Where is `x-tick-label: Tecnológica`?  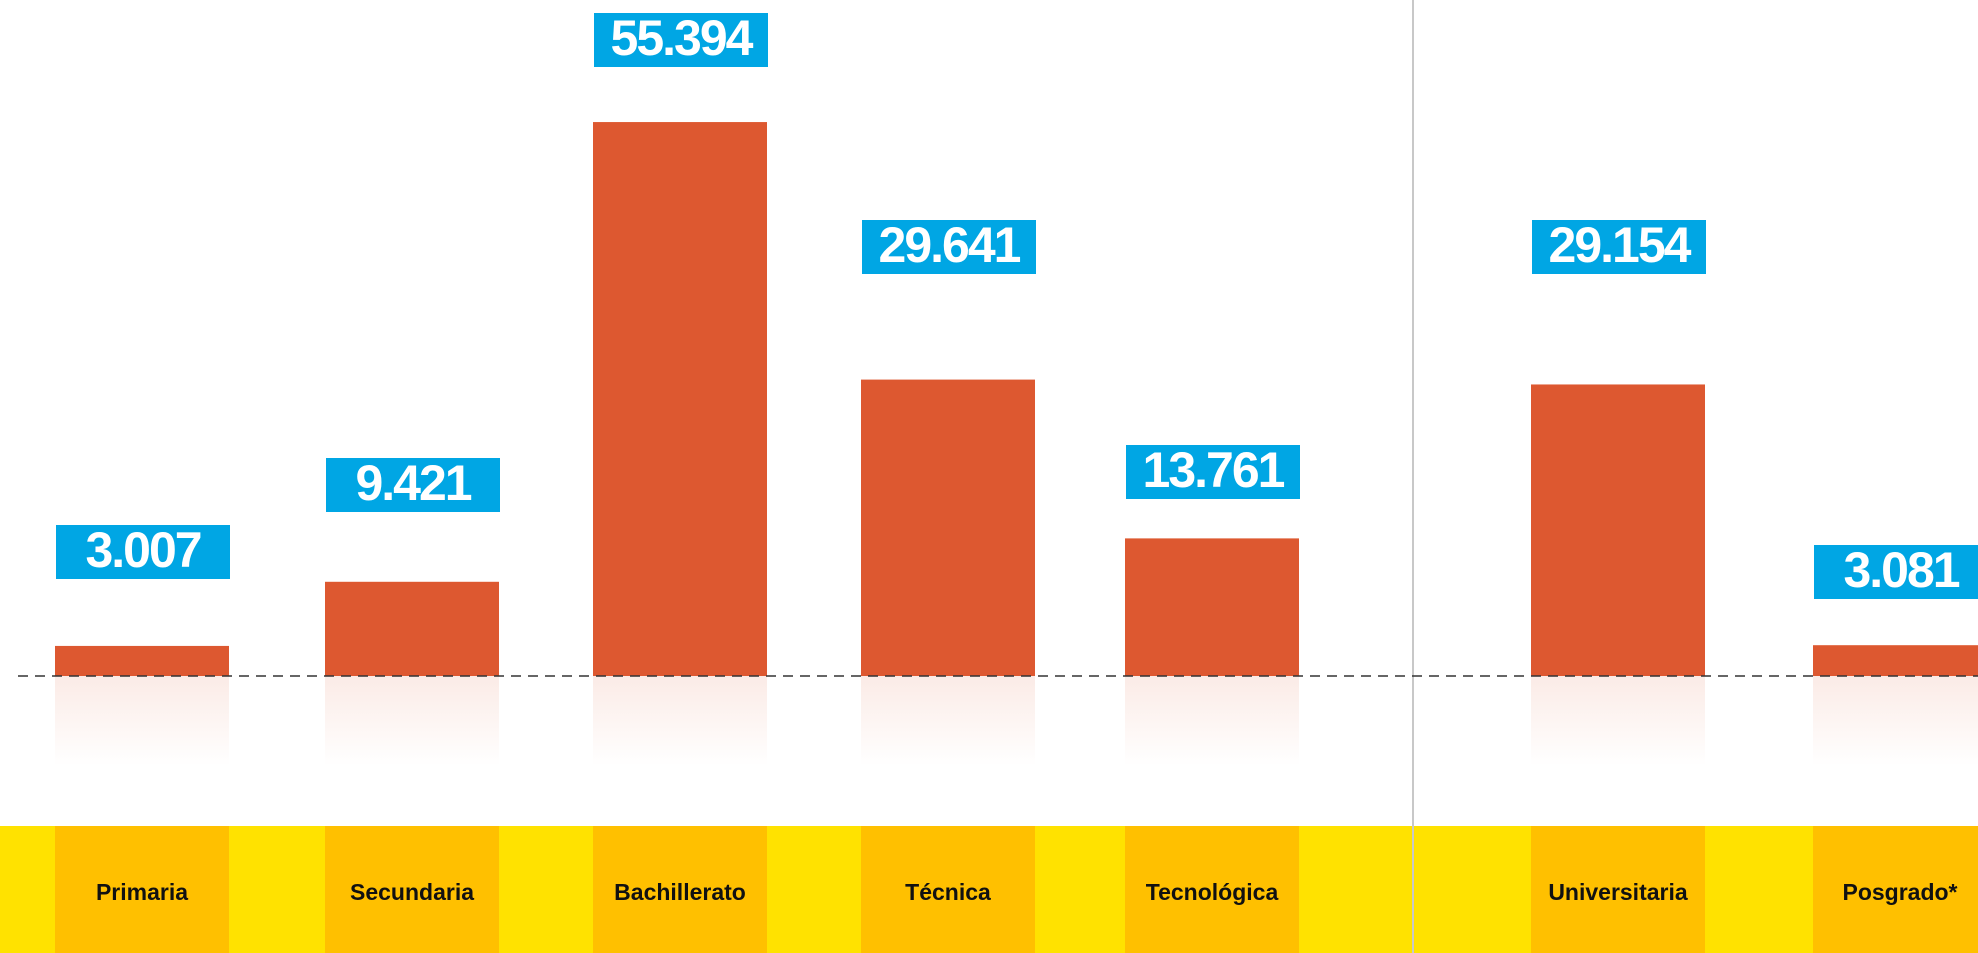 x-tick-label: Tecnológica is located at coordinates (1212, 892).